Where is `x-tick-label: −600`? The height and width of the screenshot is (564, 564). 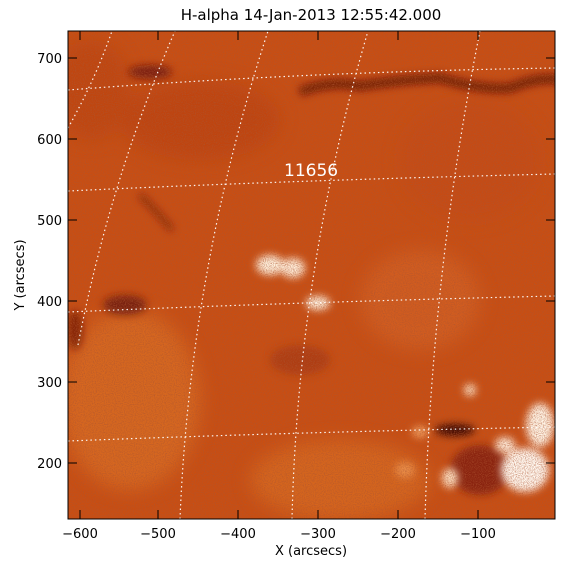 x-tick-label: −600 is located at coordinates (80, 534).